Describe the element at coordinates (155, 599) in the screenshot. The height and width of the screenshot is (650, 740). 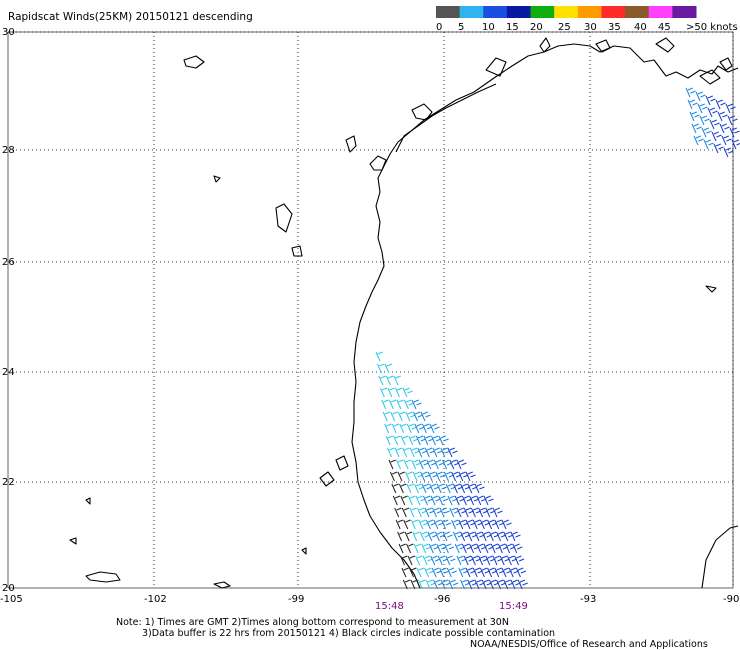
I see `lon-label-102: -102` at that location.